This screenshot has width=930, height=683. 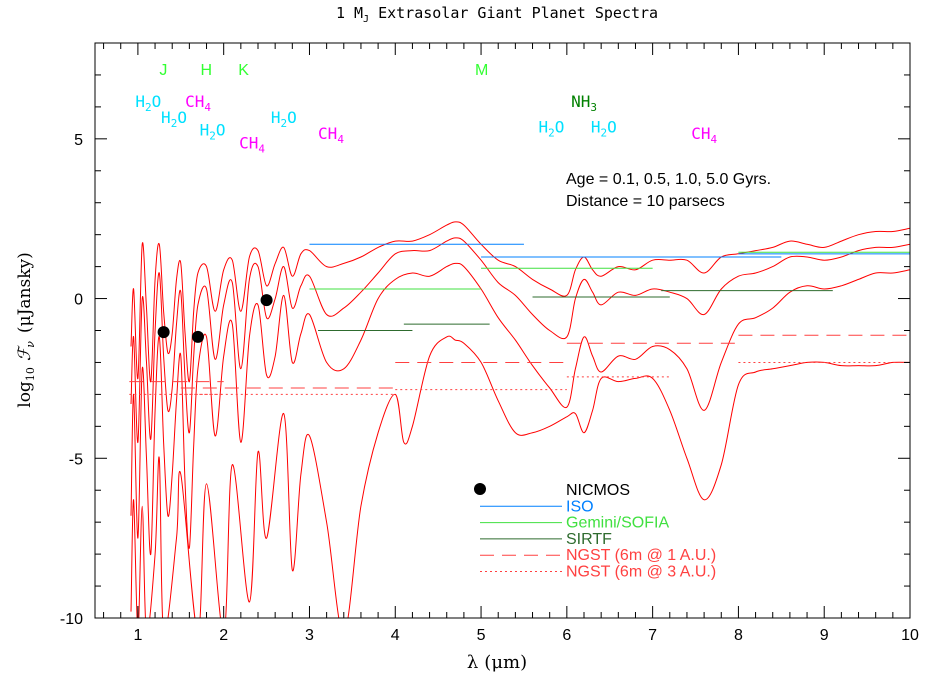 What do you see at coordinates (223, 635) in the screenshot?
I see `x-tick-label: 2` at bounding box center [223, 635].